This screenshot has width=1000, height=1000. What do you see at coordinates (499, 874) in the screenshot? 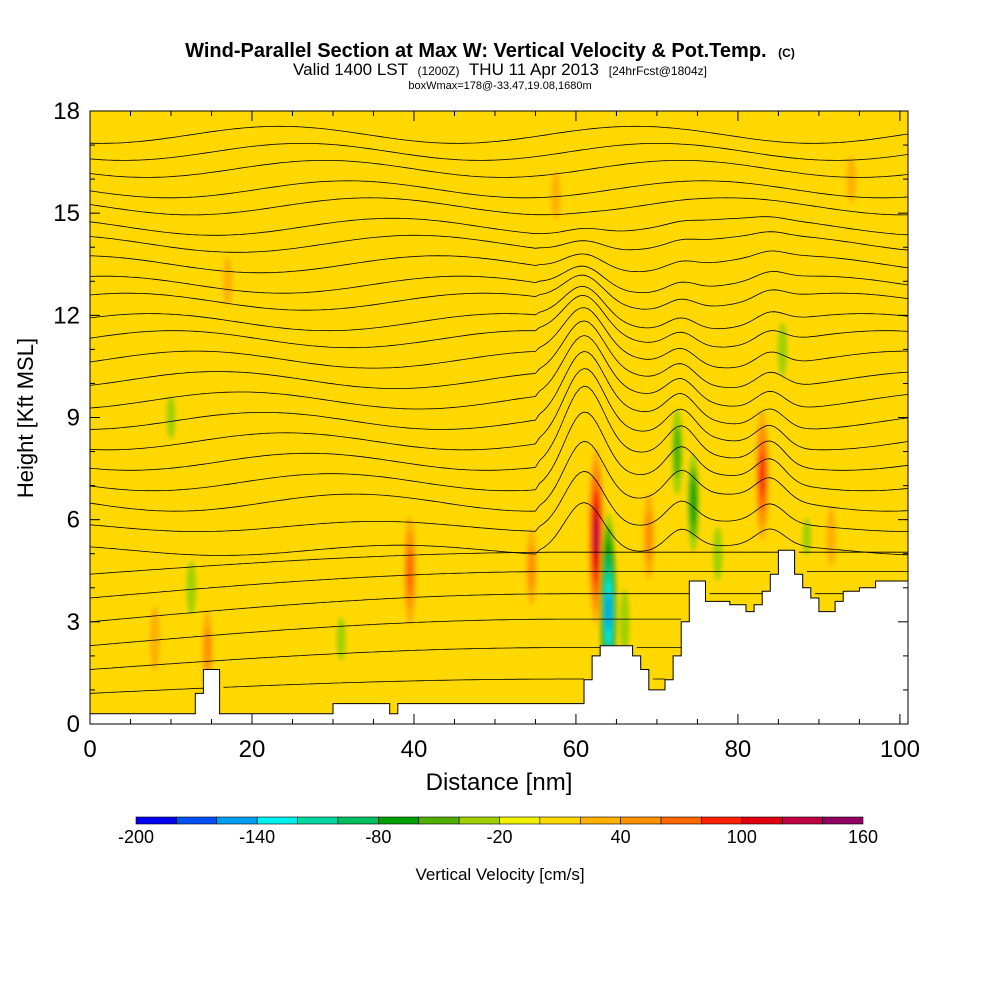
I see `colorbar-label: Vertical Velocity [cm/s]` at bounding box center [499, 874].